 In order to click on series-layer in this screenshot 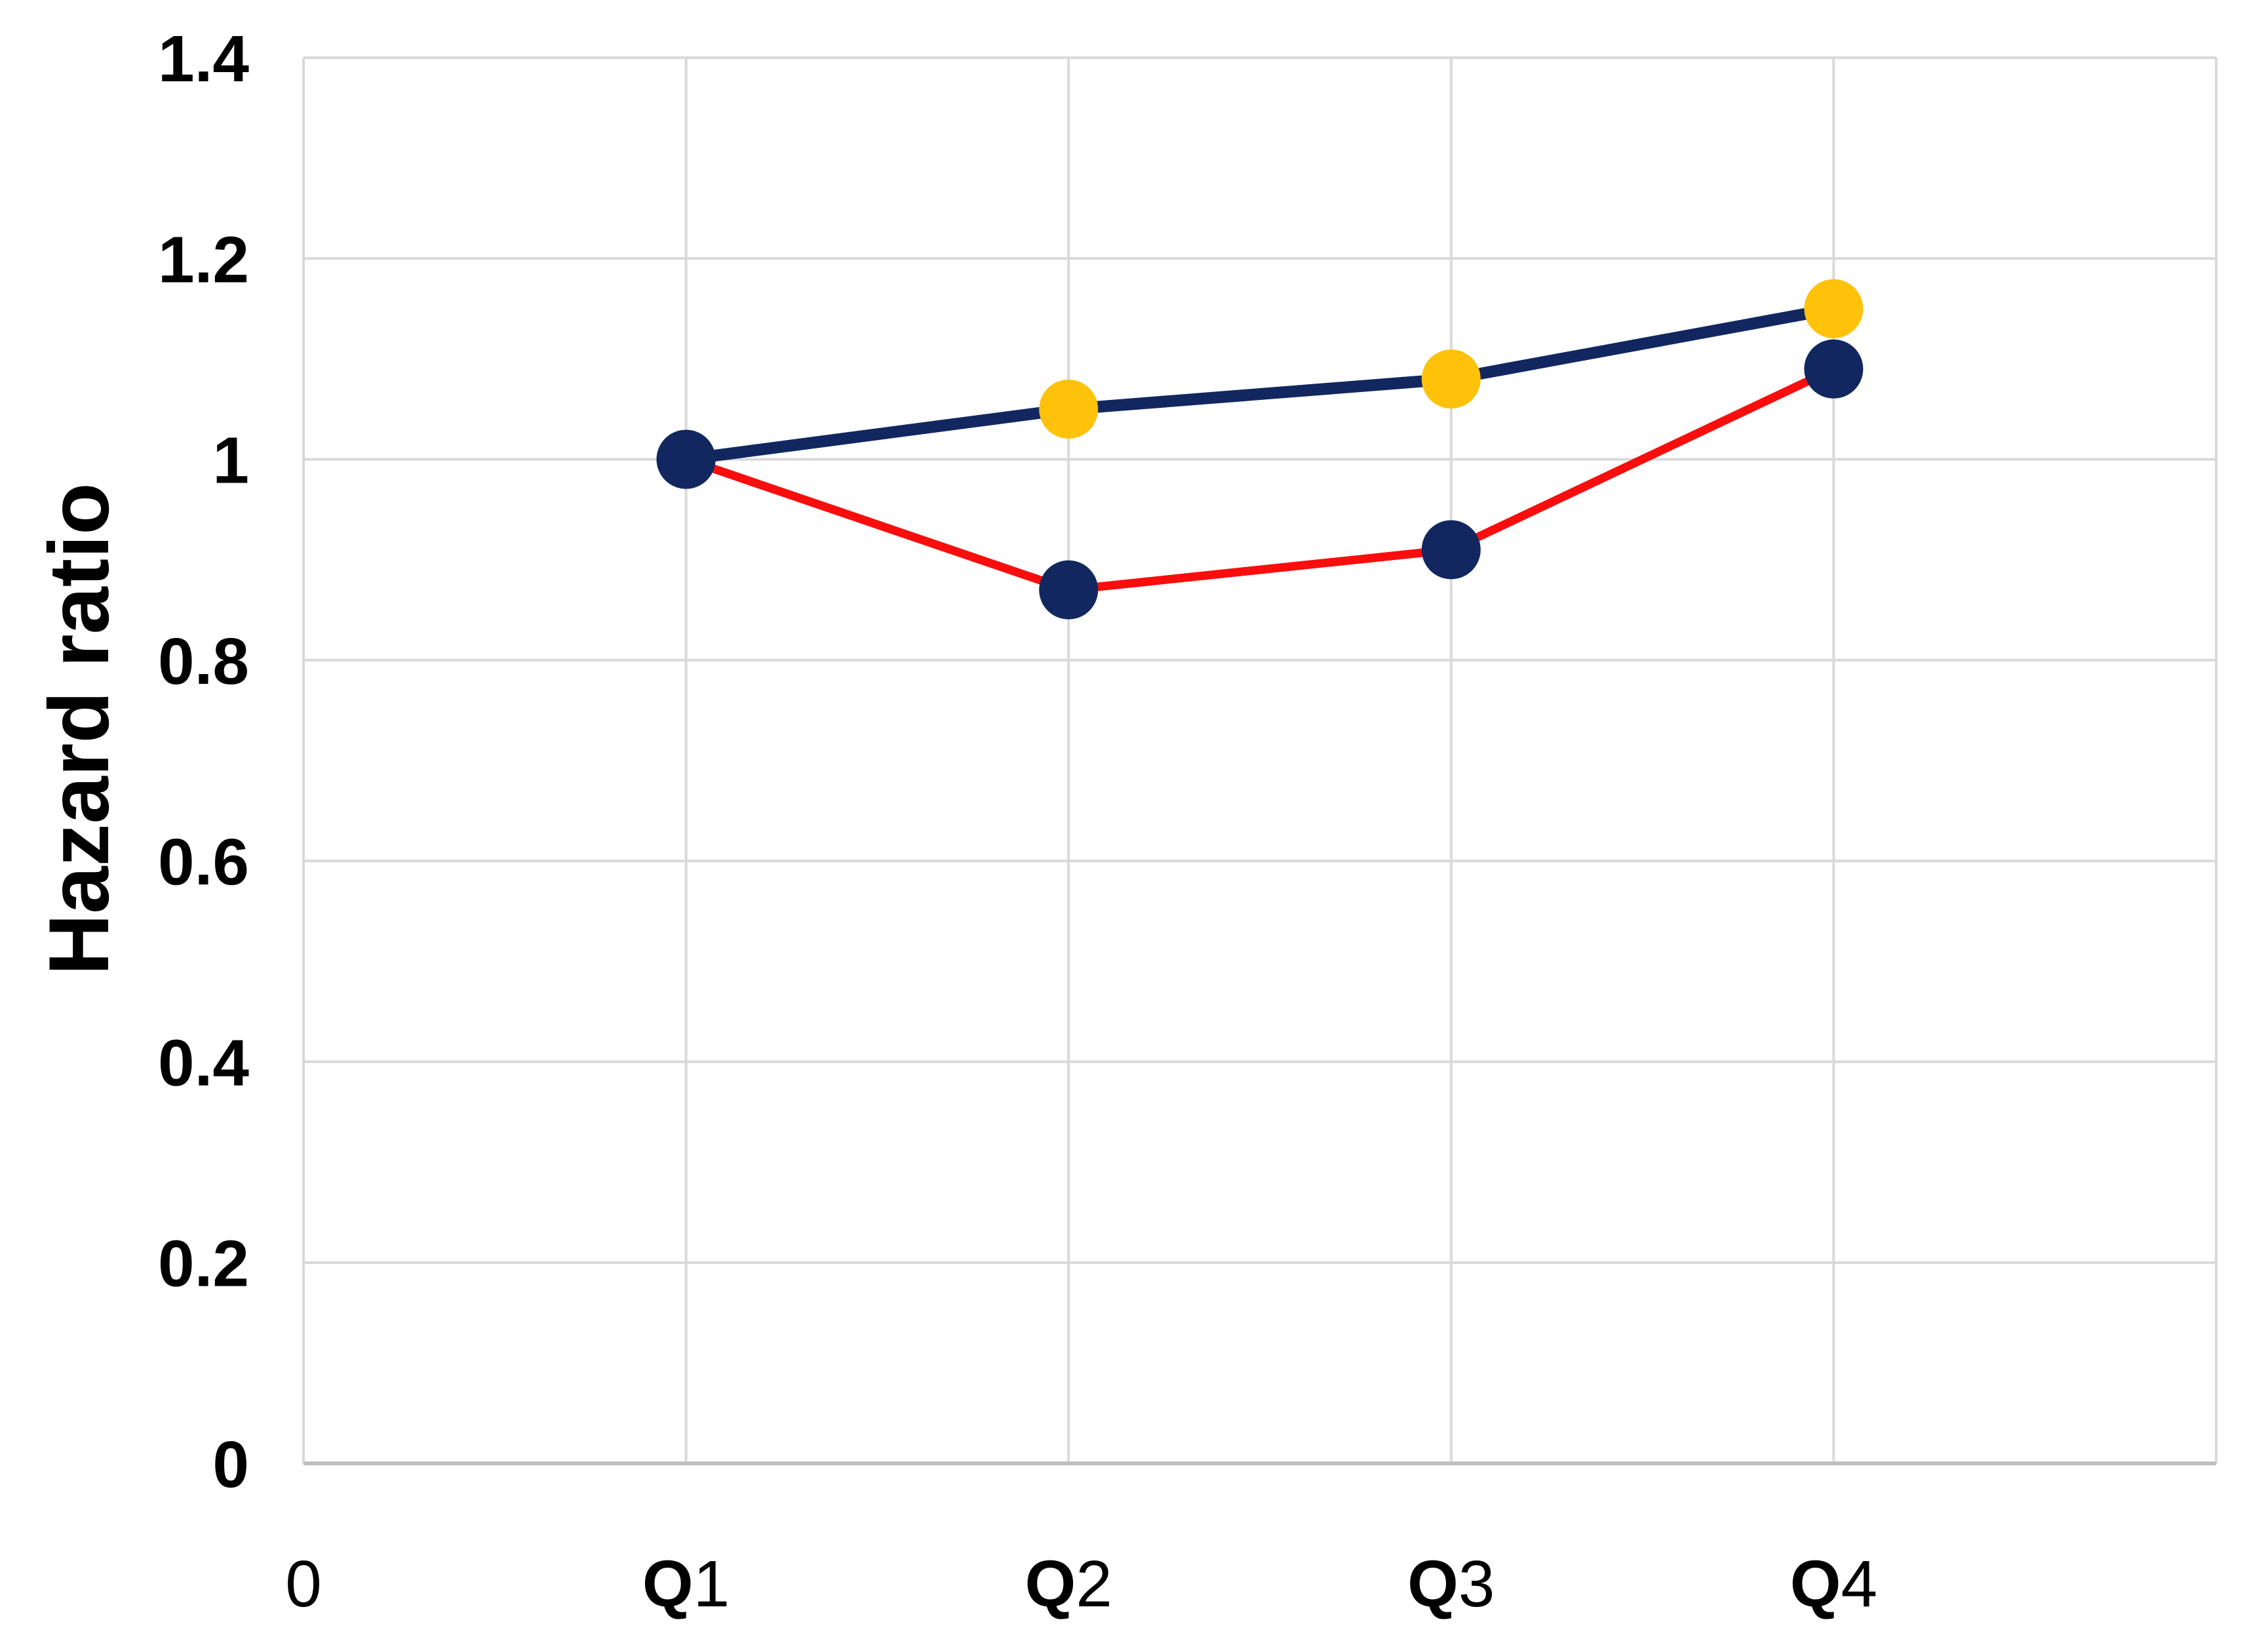, I will do `click(1260, 449)`.